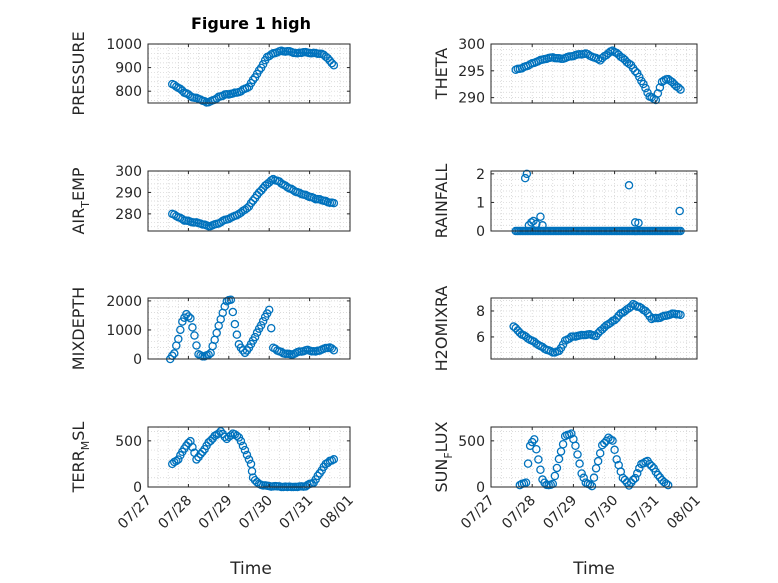  I want to click on y-axis-label: RAINFALL, so click(441, 201).